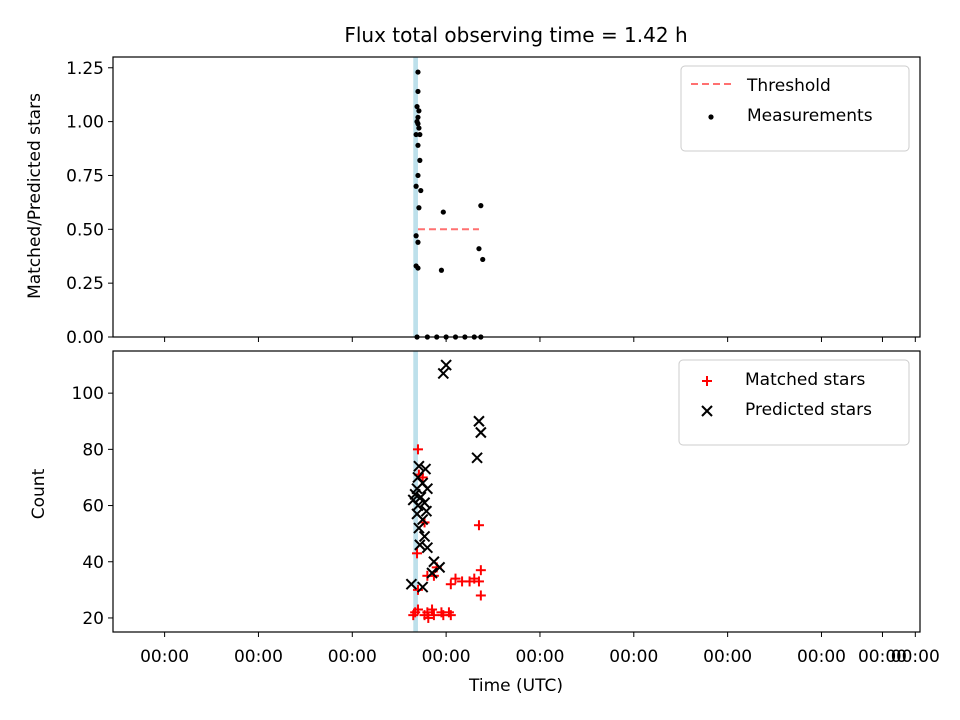 The height and width of the screenshot is (720, 960). Describe the element at coordinates (85, 230) in the screenshot. I see `y-tick-label: 0.50` at that location.